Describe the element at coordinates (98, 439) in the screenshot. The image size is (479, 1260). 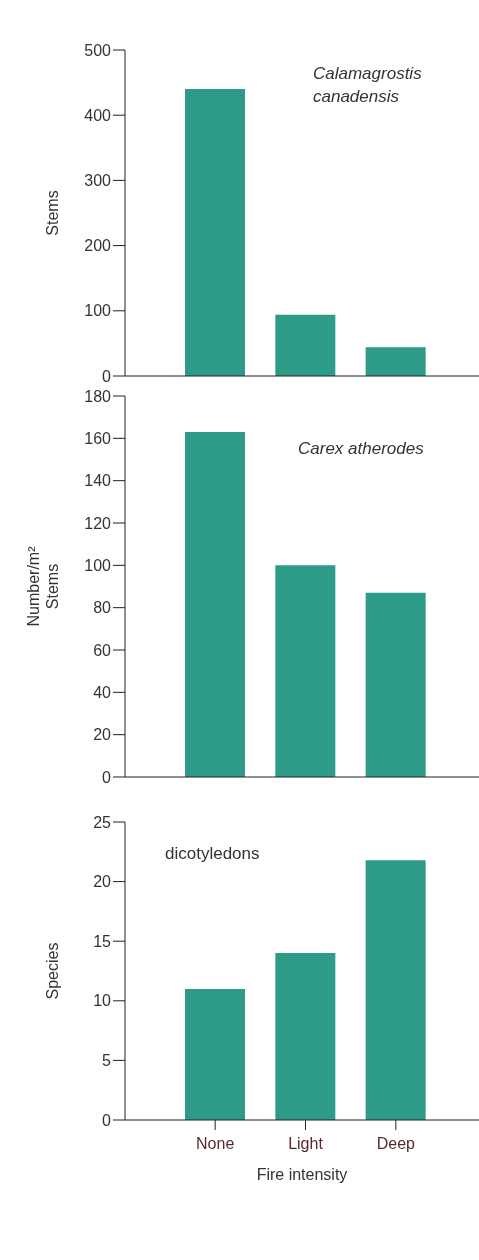
I see `y-tick-label: 160` at that location.